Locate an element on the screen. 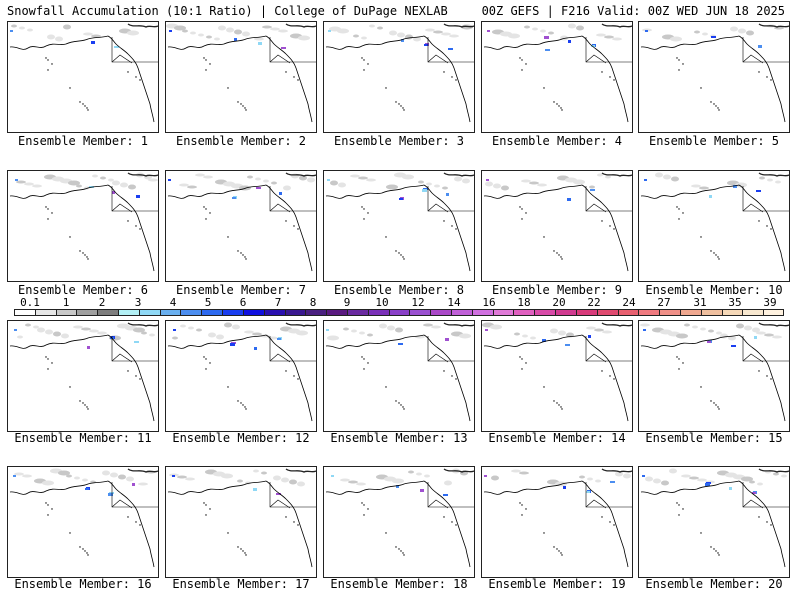 This screenshot has width=800, height=600. colorbar is located at coordinates (399, 312).